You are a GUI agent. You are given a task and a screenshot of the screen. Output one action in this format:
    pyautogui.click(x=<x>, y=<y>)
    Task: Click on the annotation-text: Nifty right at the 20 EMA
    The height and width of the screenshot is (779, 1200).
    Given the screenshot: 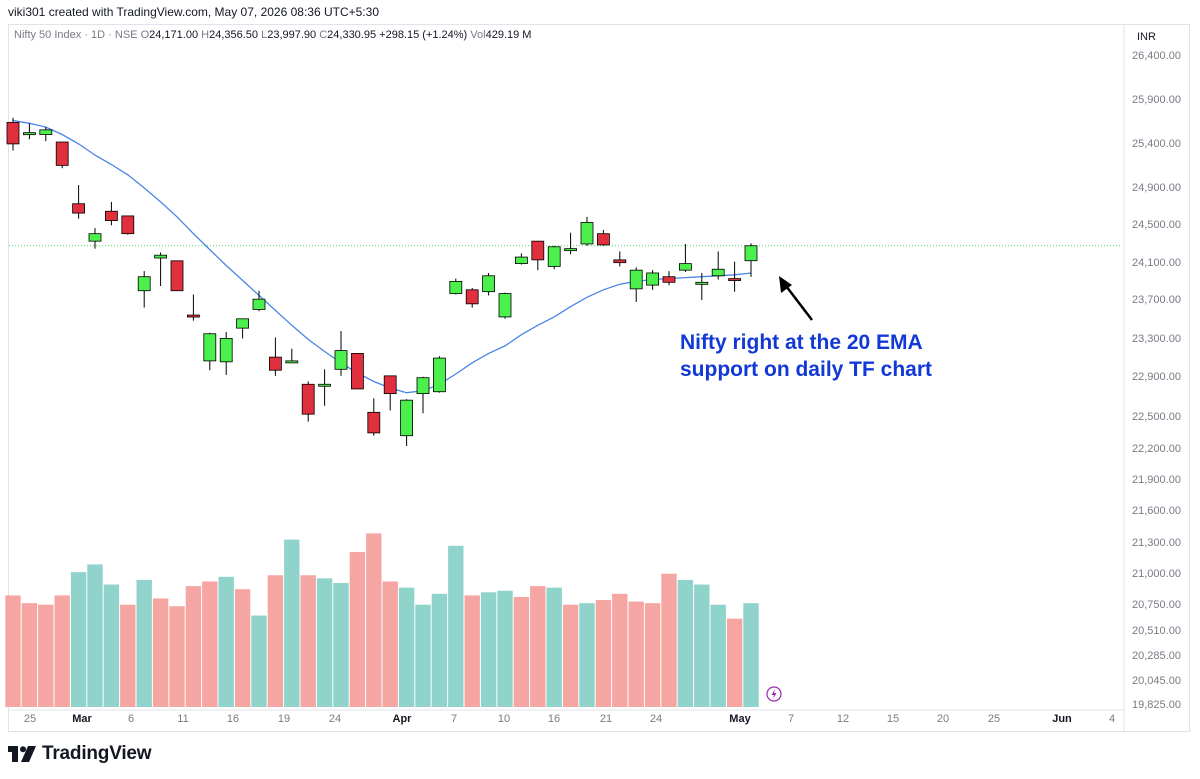 What is the action you would take?
    pyautogui.click(x=801, y=342)
    